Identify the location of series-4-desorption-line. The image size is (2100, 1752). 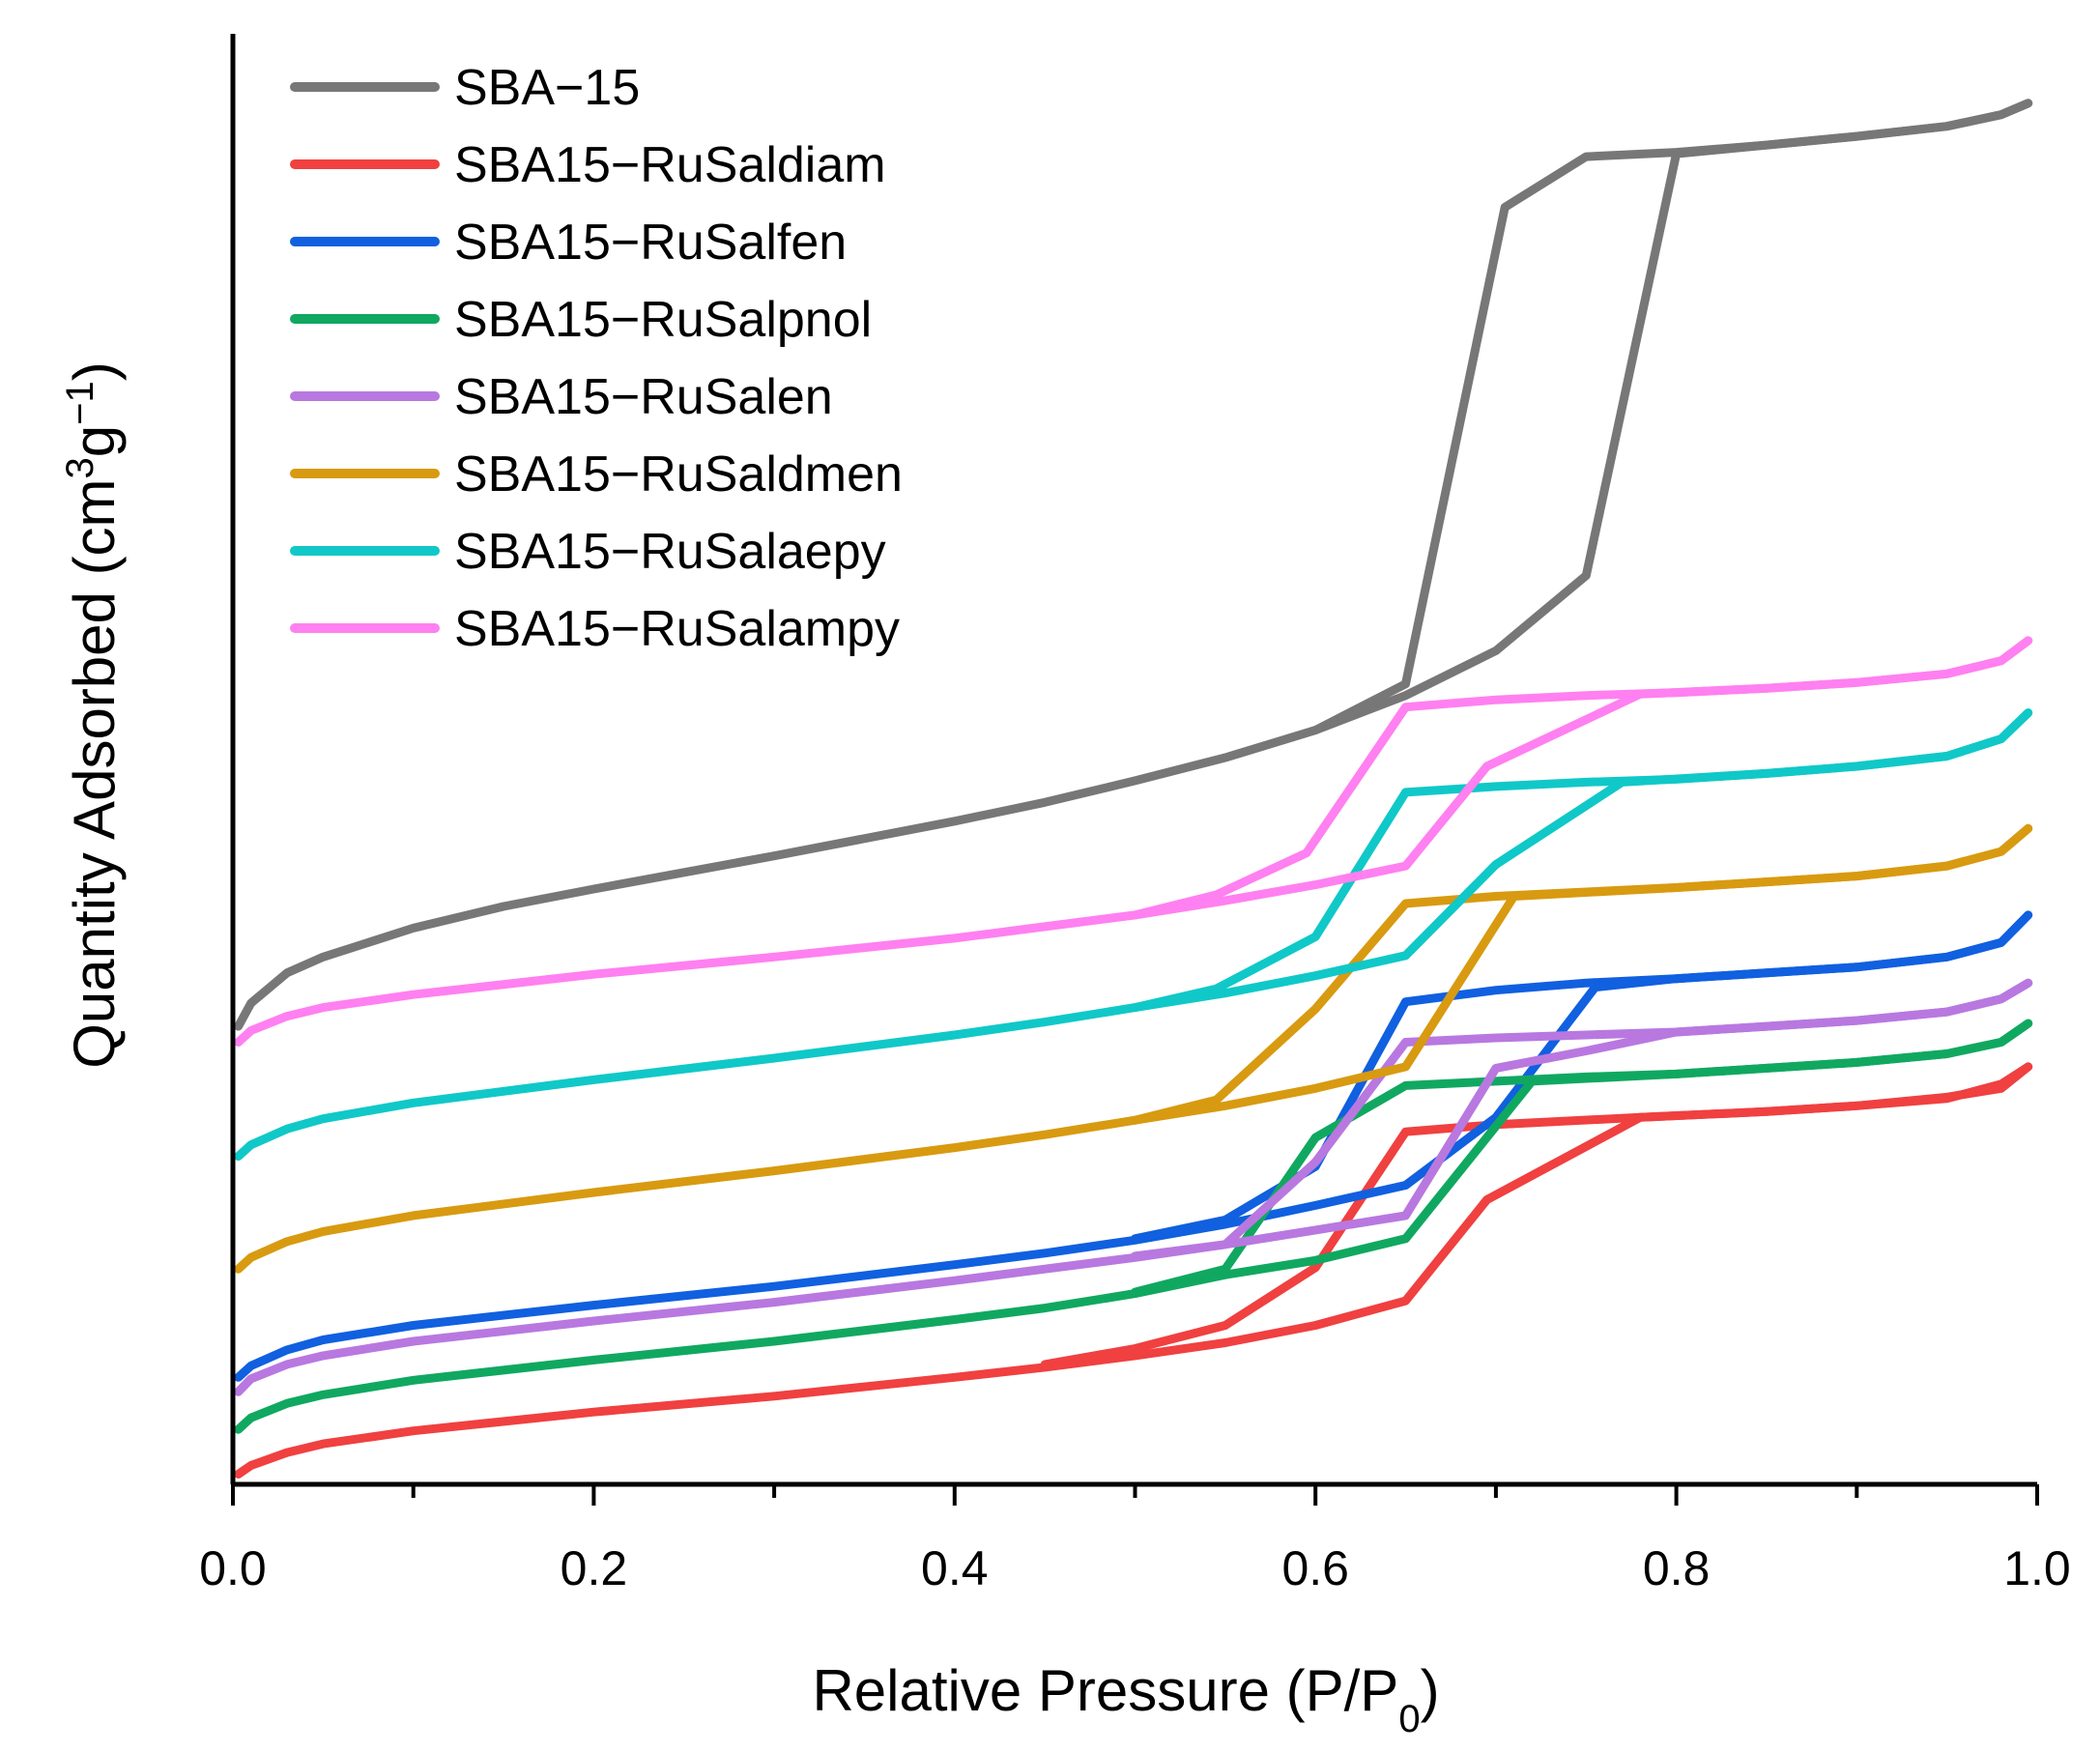
(1582, 1158).